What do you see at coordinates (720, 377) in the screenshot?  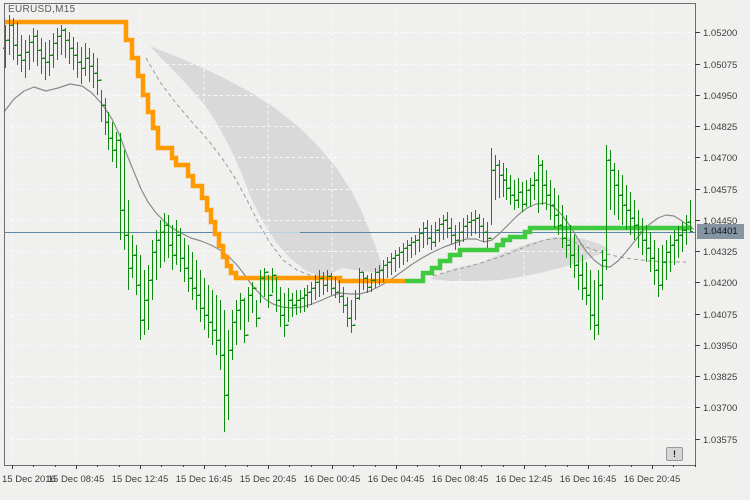 I see `price-axis-label: 1.03825` at bounding box center [720, 377].